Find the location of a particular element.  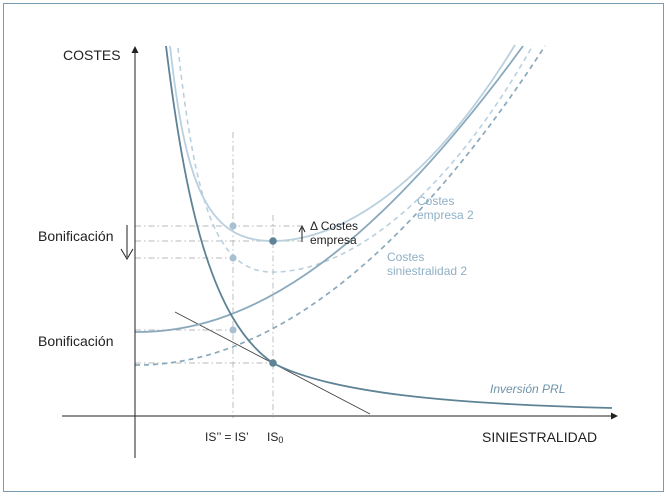

bonus-arrow-head is located at coordinates (127, 254).